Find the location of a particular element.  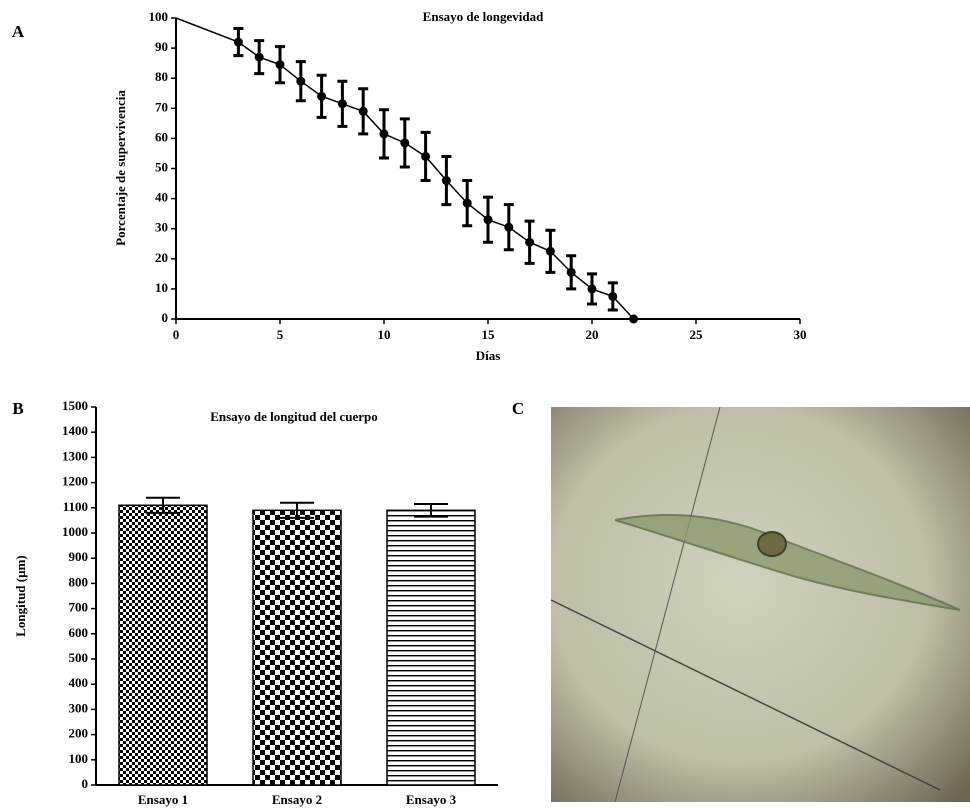

y-tick-label: 60 is located at coordinates (161, 136).